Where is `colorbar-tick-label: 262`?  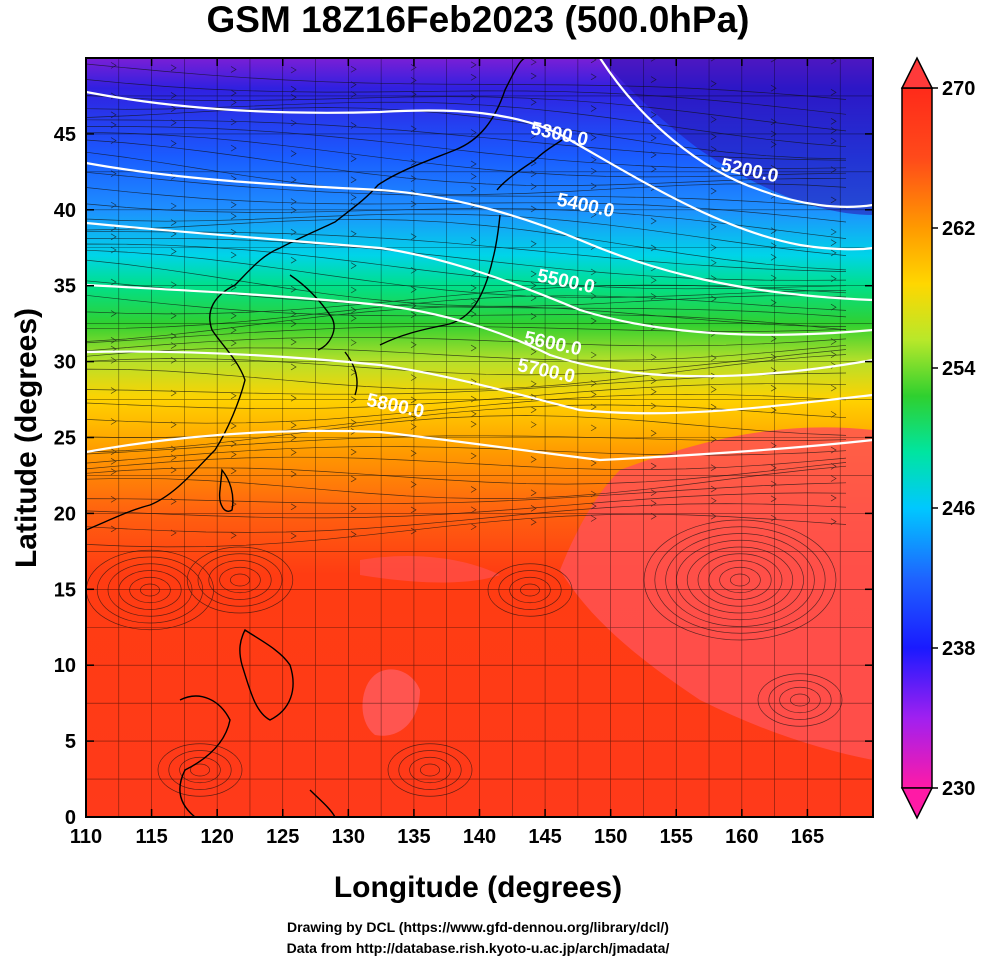
colorbar-tick-label: 262 is located at coordinates (958, 229).